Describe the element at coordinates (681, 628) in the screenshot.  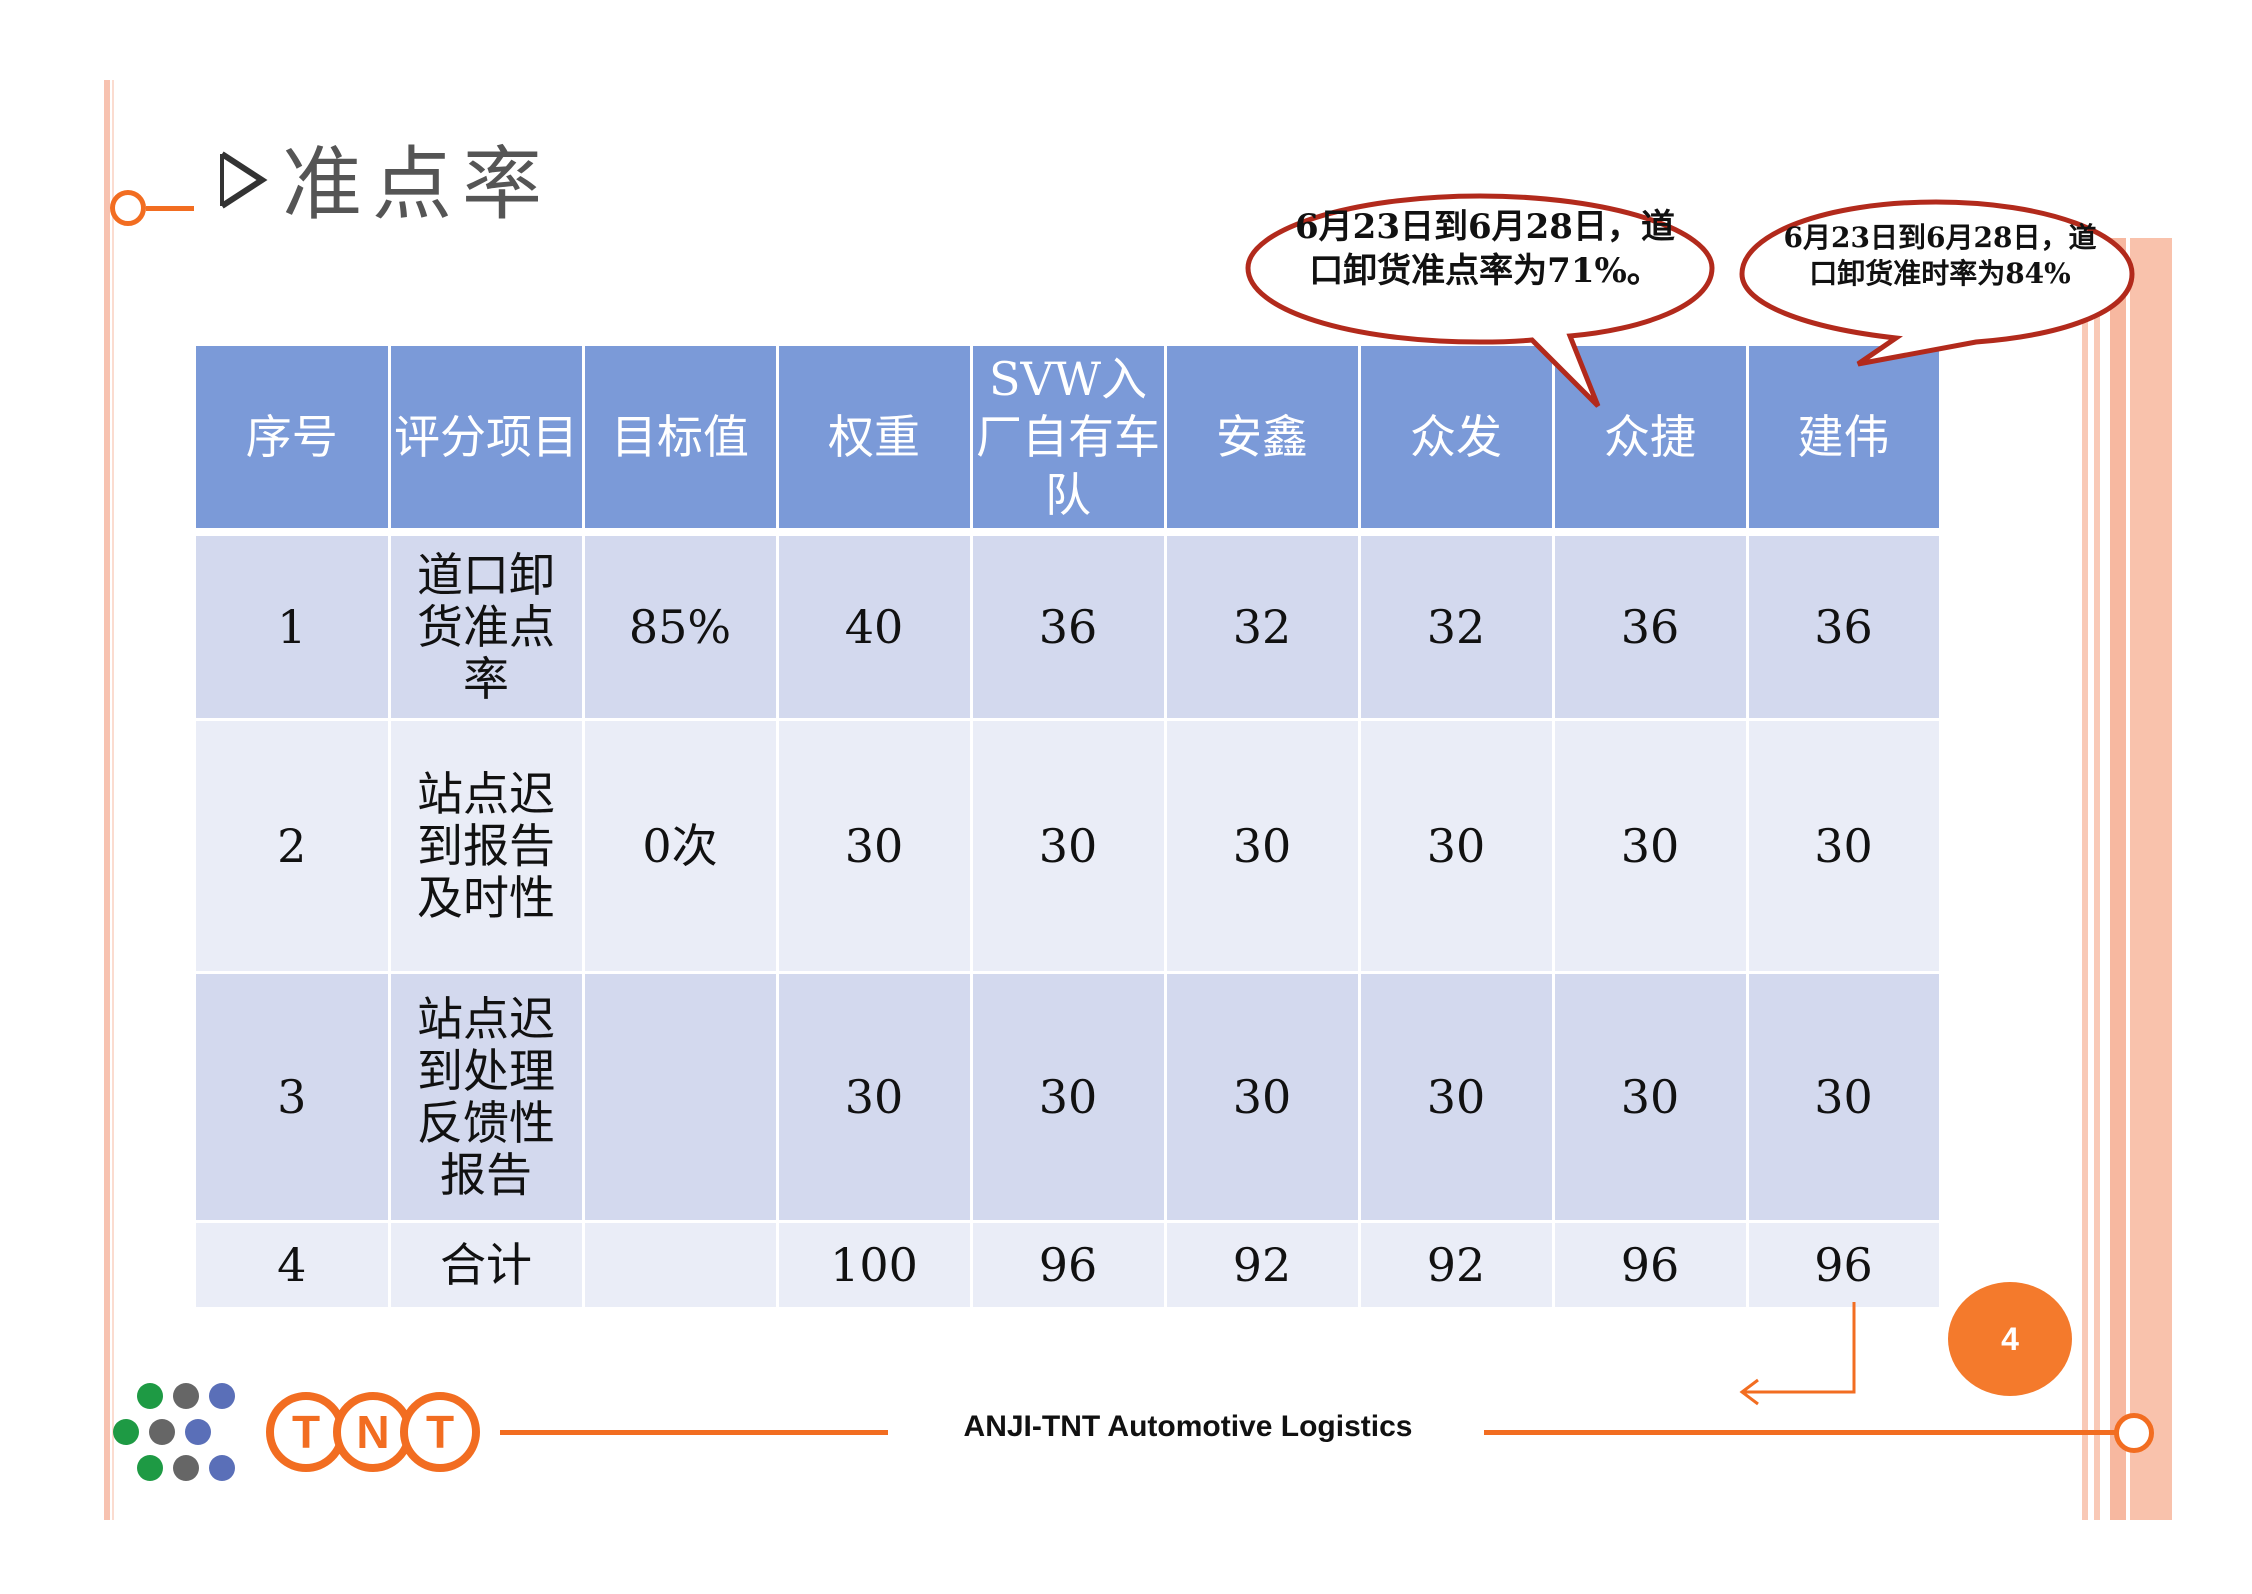
I see `cell-target: 85%` at that location.